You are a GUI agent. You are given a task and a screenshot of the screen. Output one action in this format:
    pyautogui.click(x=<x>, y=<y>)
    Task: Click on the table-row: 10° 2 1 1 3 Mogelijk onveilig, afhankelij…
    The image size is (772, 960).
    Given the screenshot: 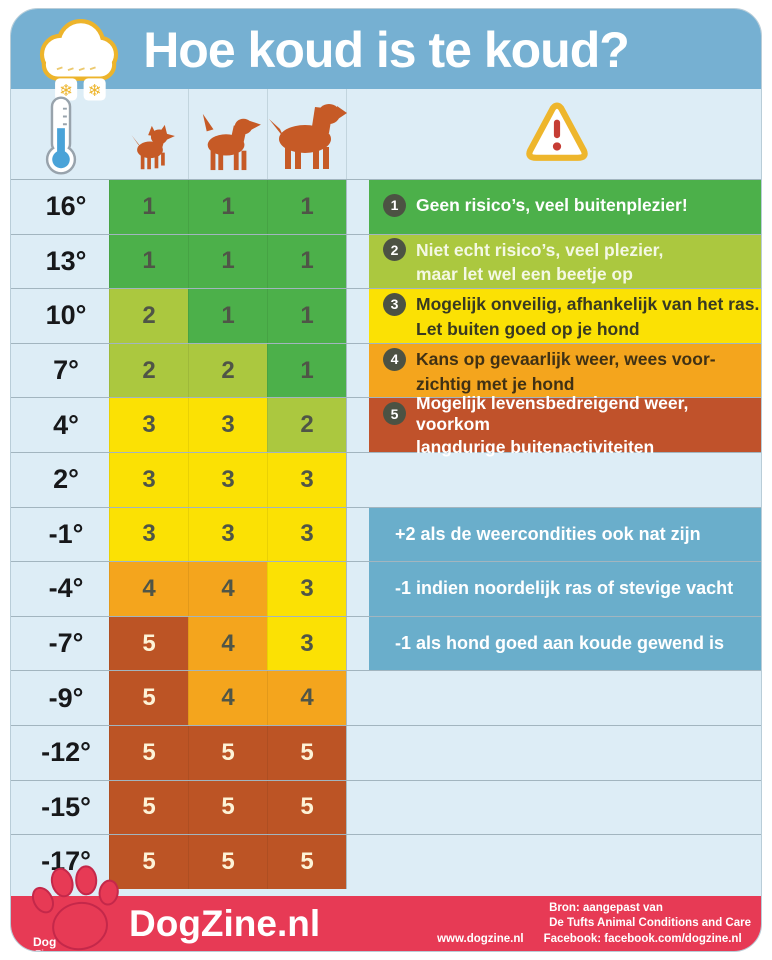 What is the action you would take?
    pyautogui.click(x=386, y=315)
    